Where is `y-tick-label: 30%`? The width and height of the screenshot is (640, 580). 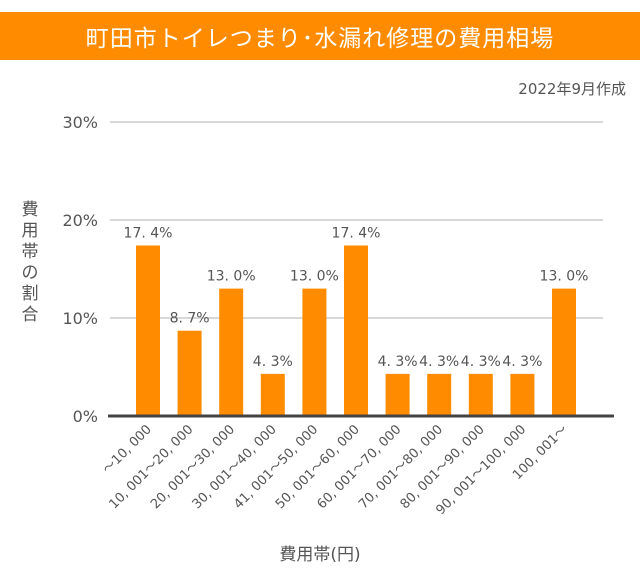 y-tick-label: 30% is located at coordinates (80, 122).